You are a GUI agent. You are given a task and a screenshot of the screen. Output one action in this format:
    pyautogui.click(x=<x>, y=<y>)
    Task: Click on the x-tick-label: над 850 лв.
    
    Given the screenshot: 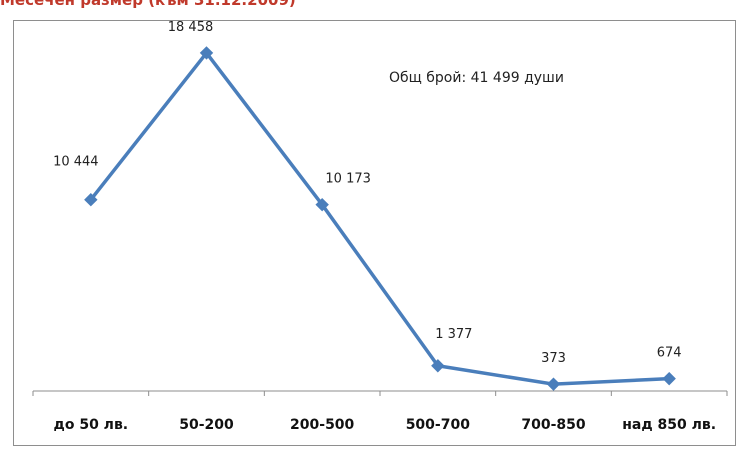 What is the action you would take?
    pyautogui.click(x=669, y=425)
    